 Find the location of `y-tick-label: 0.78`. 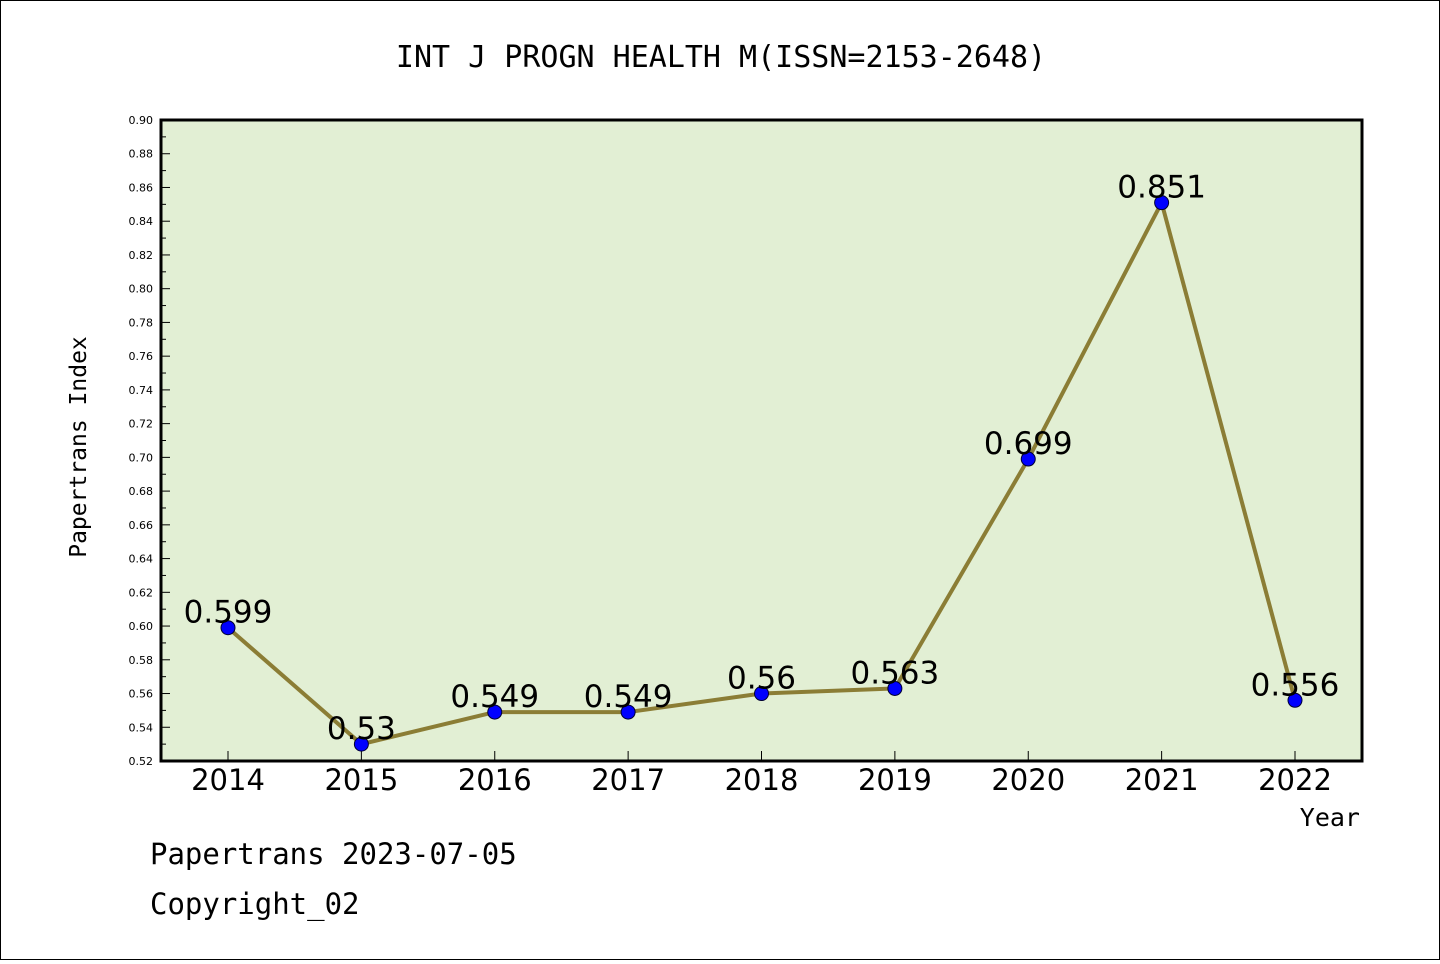

y-tick-label: 0.78 is located at coordinates (141, 322).